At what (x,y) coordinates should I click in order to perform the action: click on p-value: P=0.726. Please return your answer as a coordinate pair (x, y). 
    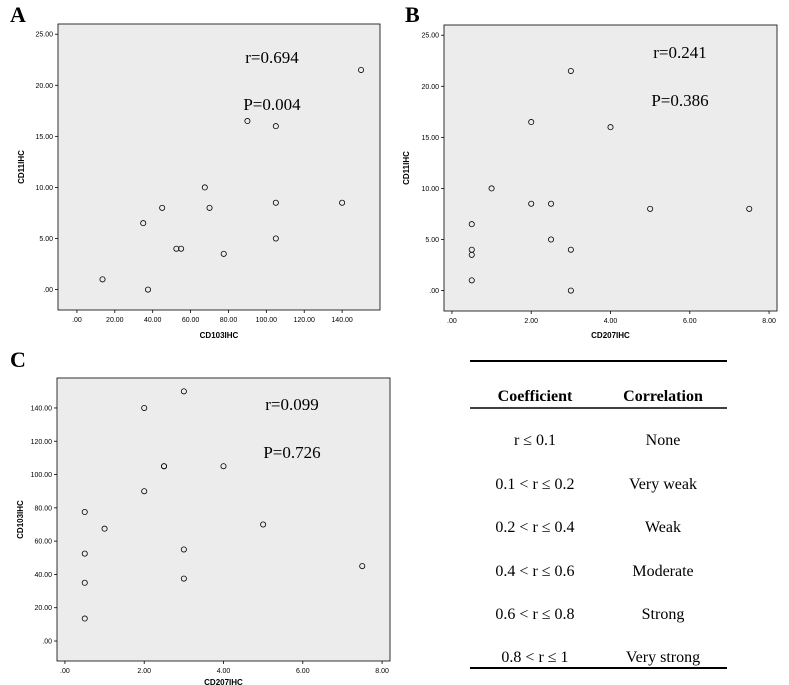
    Looking at the image, I should click on (291, 452).